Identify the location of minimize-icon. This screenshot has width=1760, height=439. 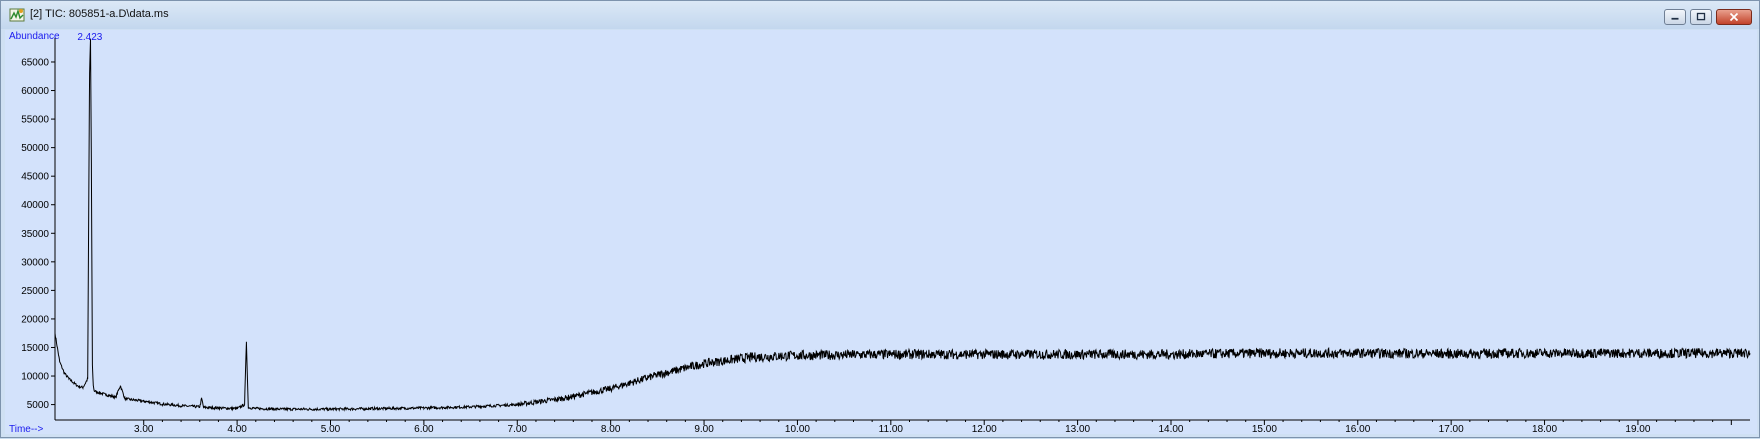
(1675, 18).